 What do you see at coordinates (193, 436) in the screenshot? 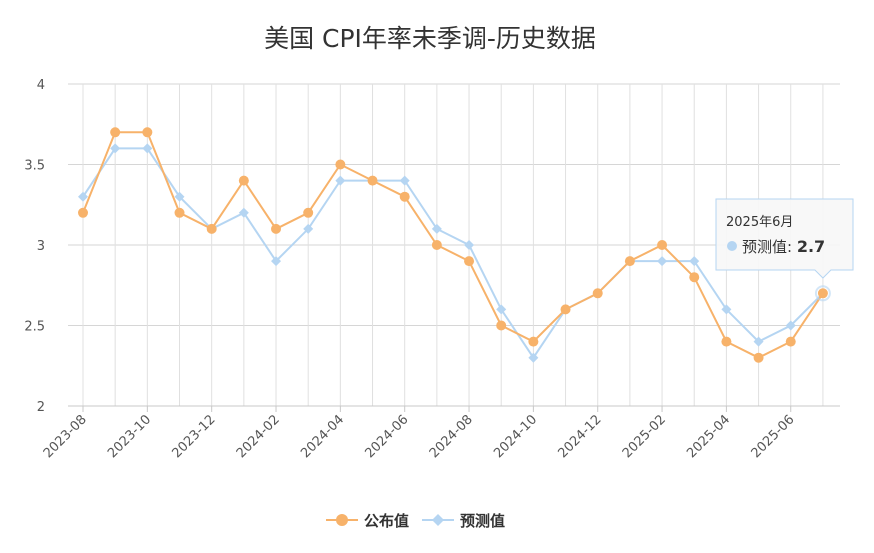
I see `x-tick-label: 2023-12` at bounding box center [193, 436].